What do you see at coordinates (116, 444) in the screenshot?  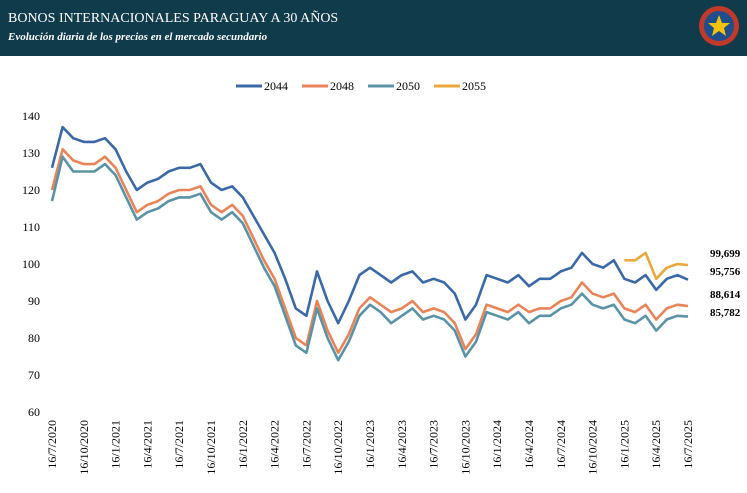 I see `x-tick-label: 16/1/2021` at bounding box center [116, 444].